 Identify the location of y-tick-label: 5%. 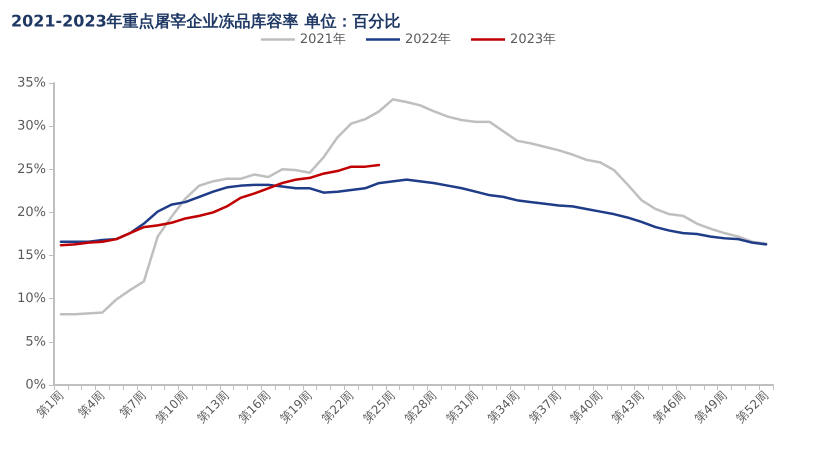
(35, 342).